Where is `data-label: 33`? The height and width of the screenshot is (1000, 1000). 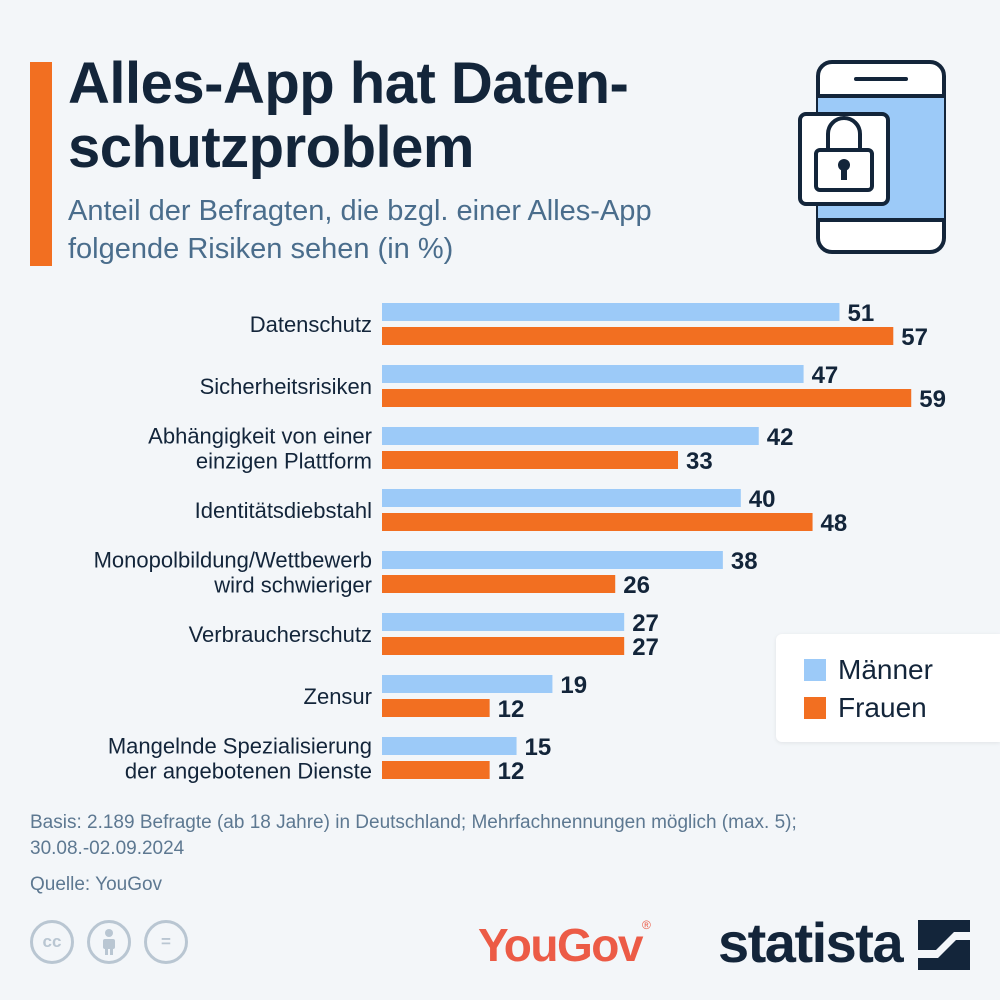 data-label: 33 is located at coordinates (699, 461).